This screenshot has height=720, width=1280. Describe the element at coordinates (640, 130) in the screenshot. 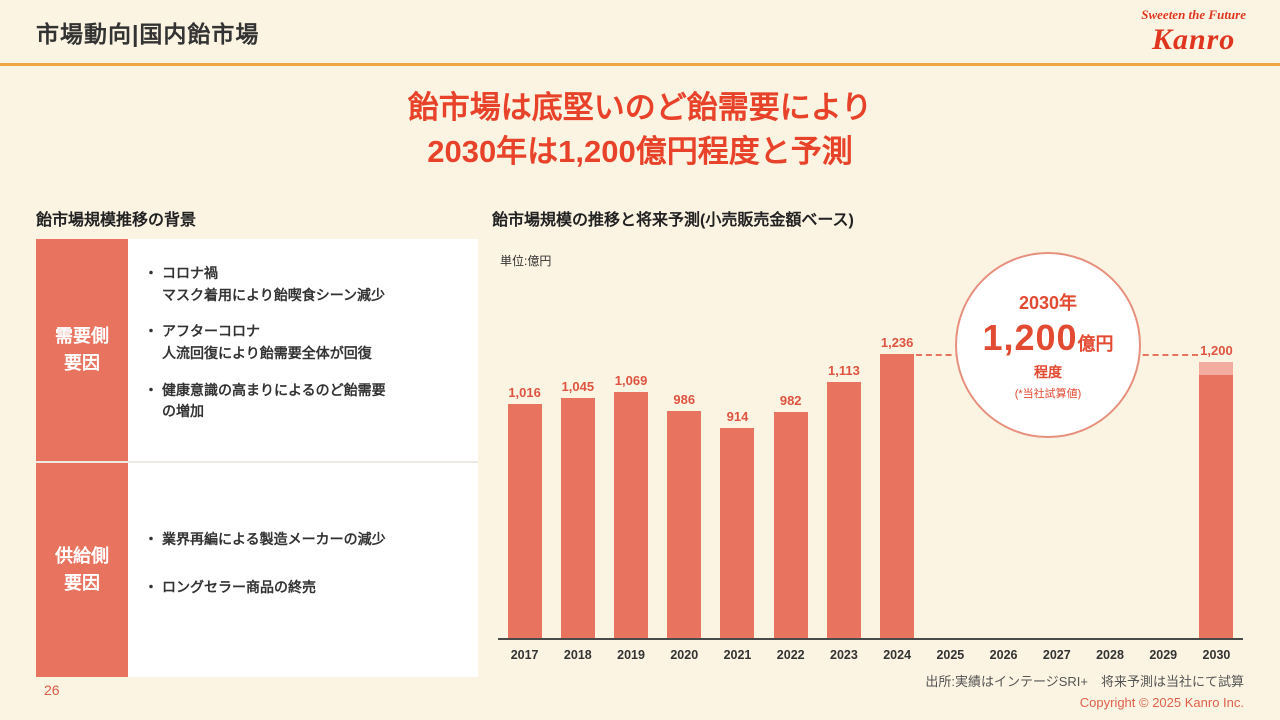

I see `main-title: 飴市場は底堅いのど飴需要により 2030年は1,200億円程度と予測` at that location.